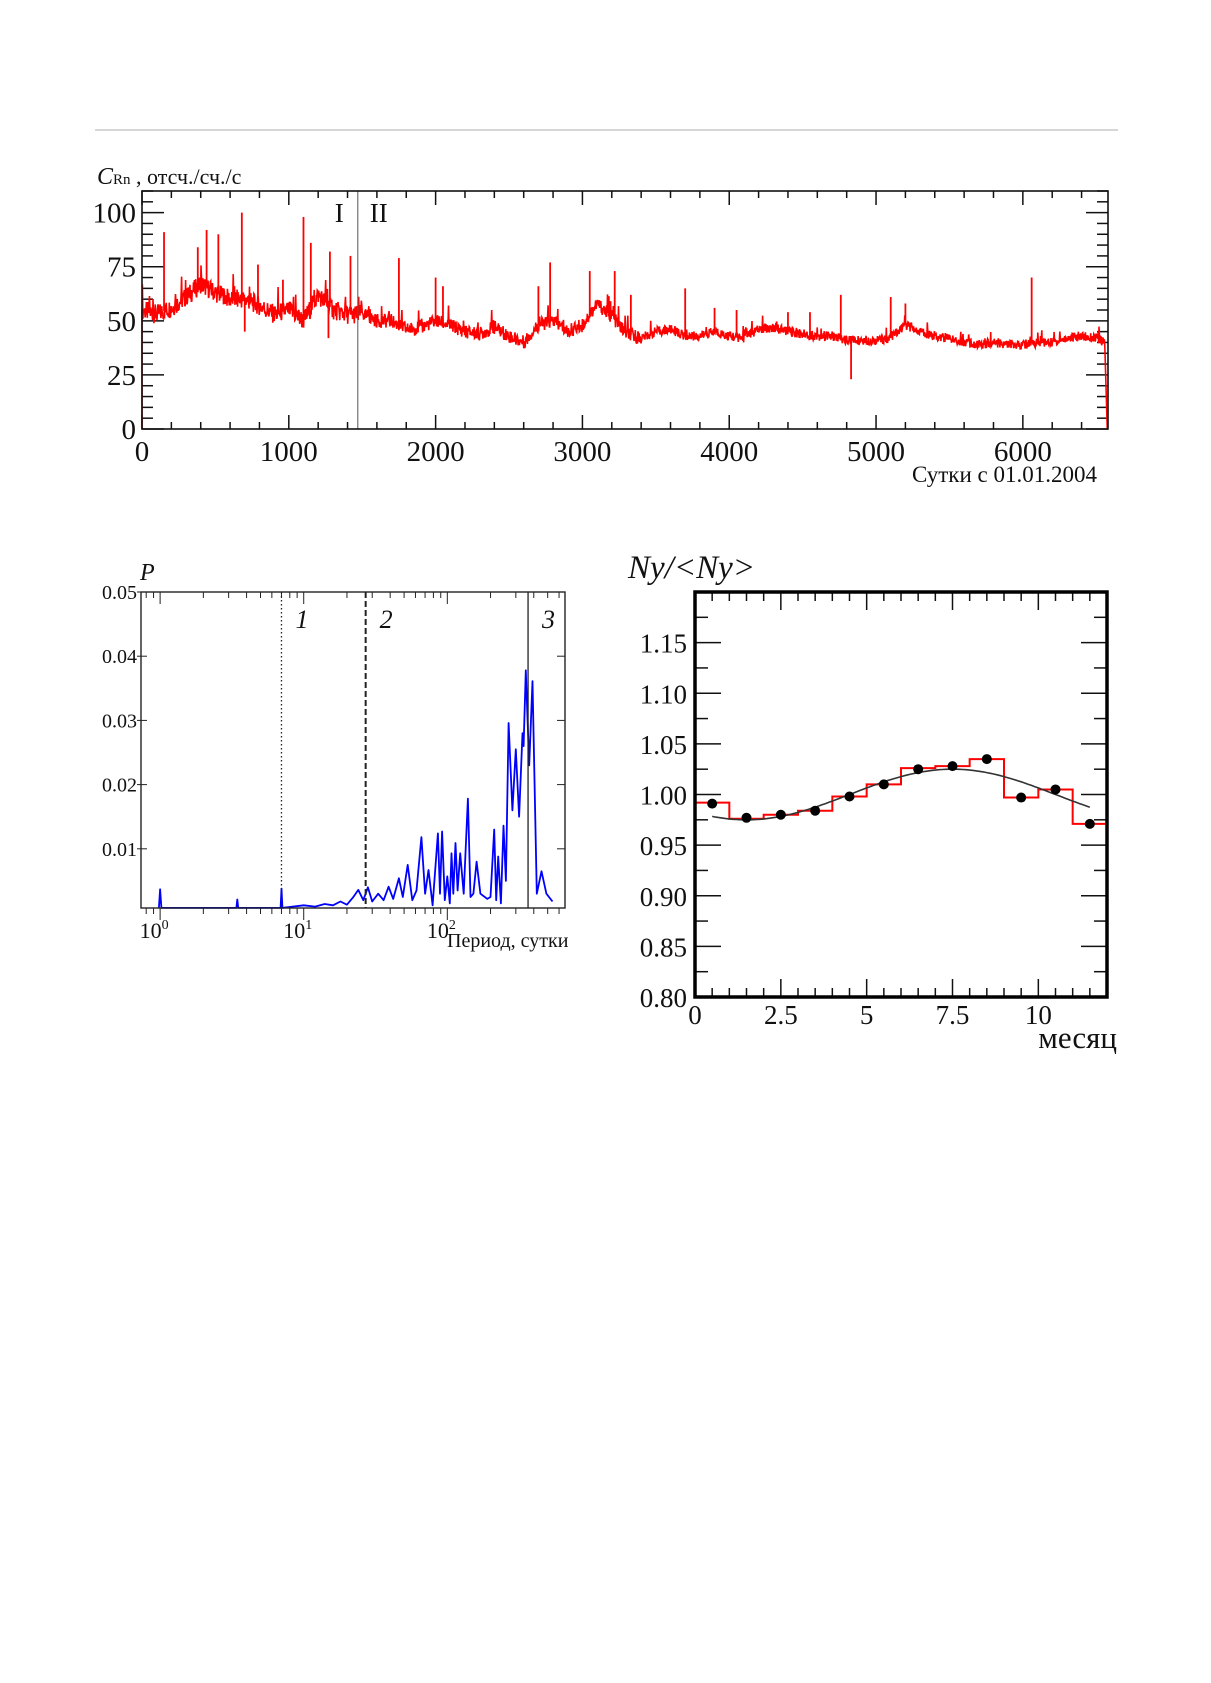 The height and width of the screenshot is (1683, 1211). Describe the element at coordinates (452, 925) in the screenshot. I see `x-tick-exponent: 2` at that location.